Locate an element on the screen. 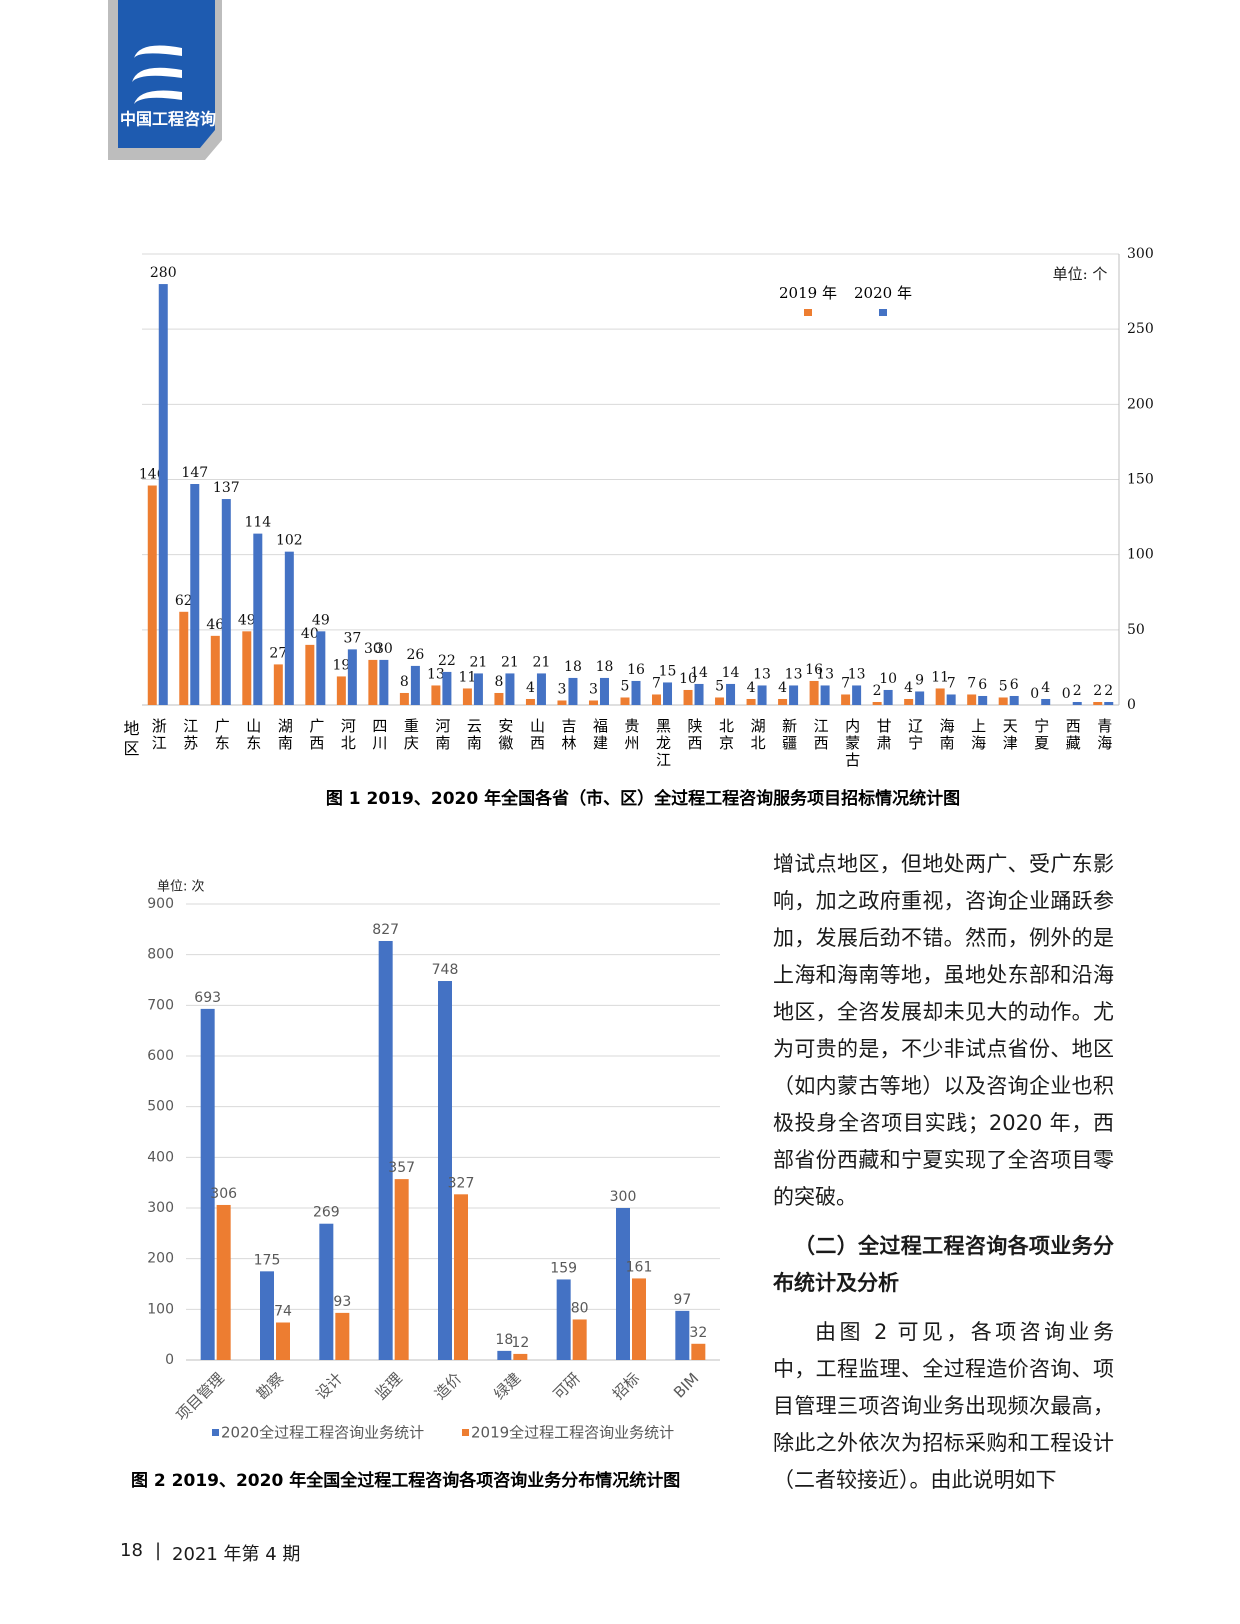 This screenshot has width=1240, height=1624. section-heading: （二）全过程工程咨询各项业务分布统计及分析 is located at coordinates (943, 1264).